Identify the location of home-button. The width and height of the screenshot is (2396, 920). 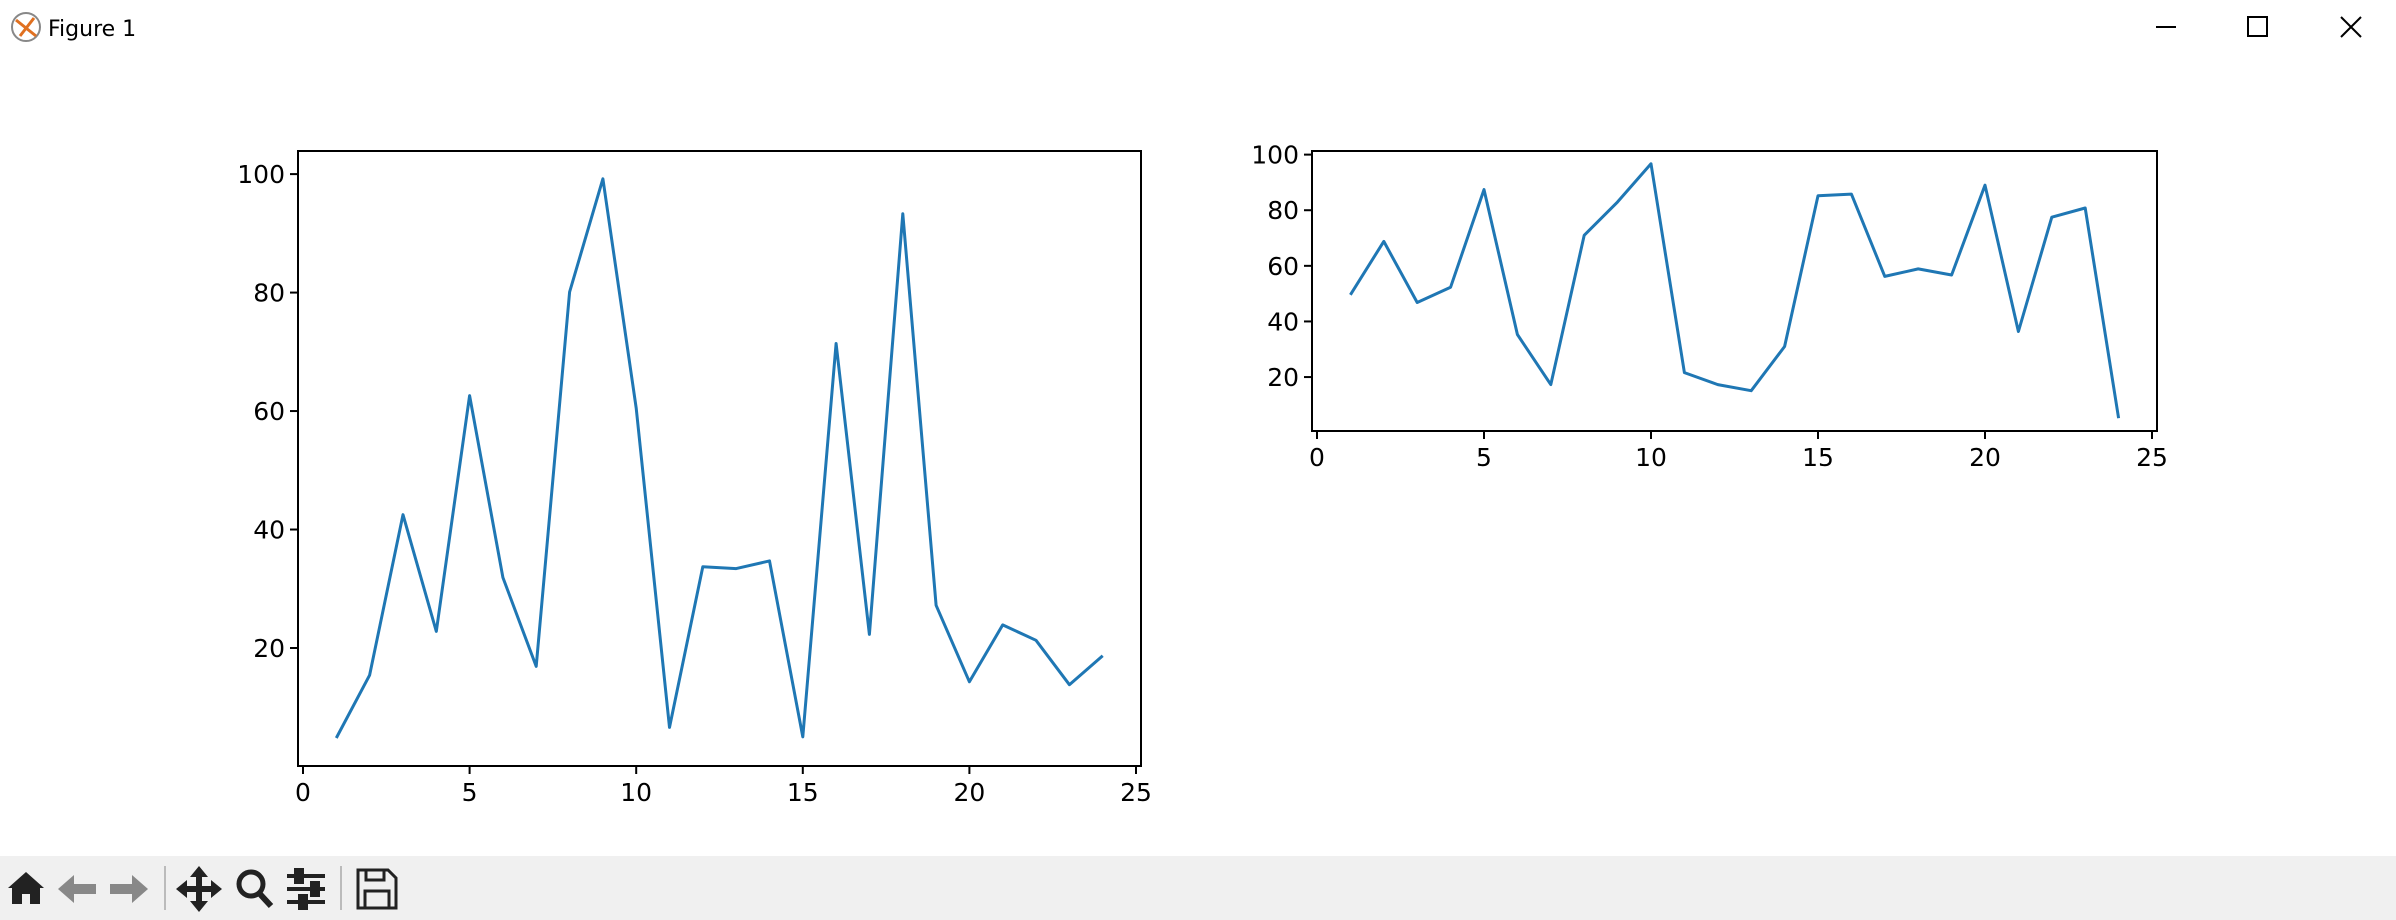
(26, 888).